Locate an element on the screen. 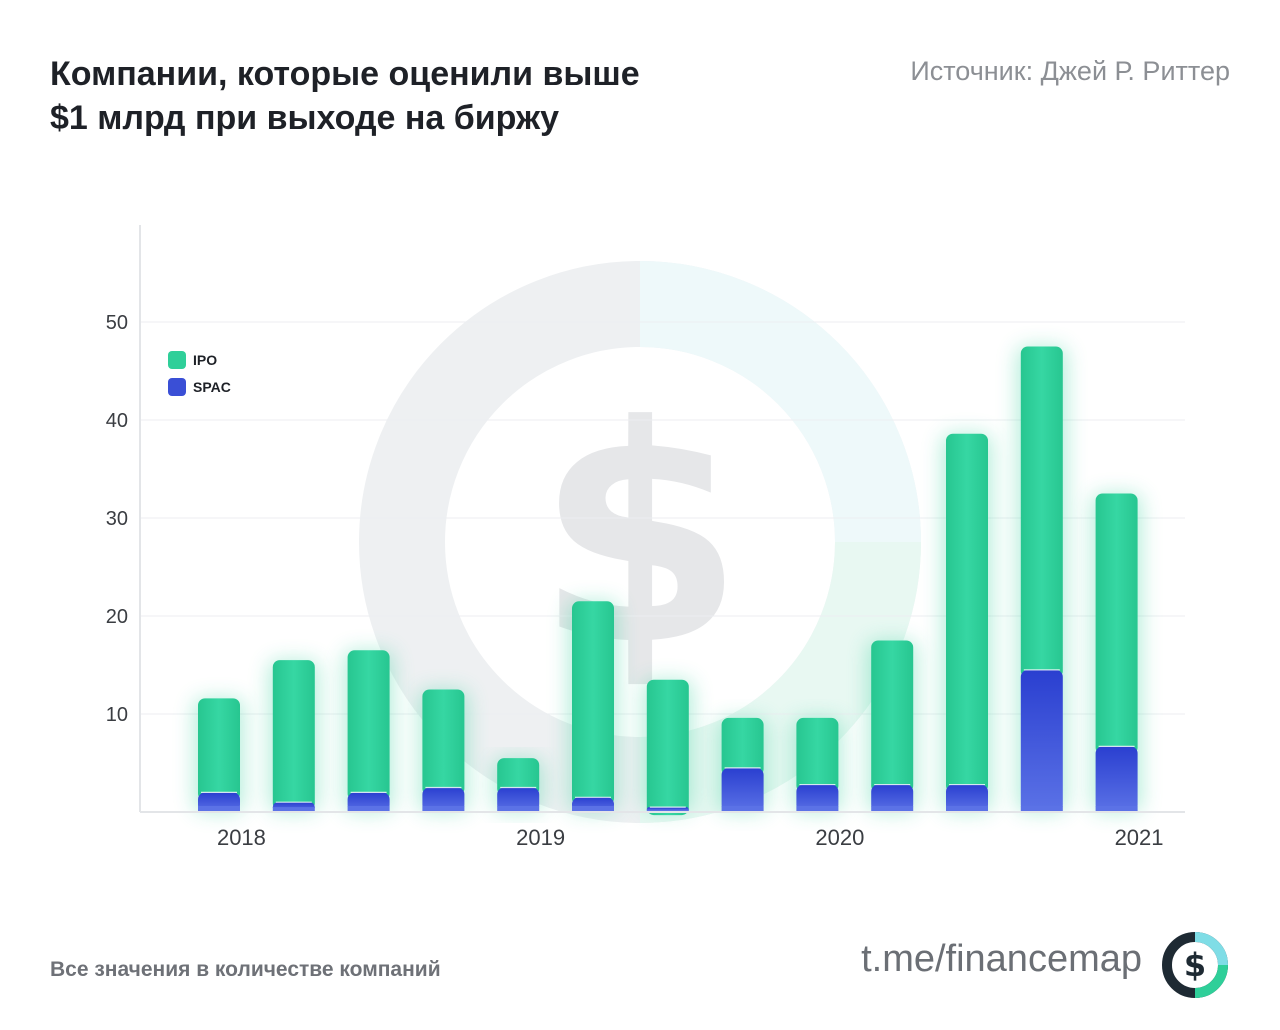 The height and width of the screenshot is (1030, 1280). legend-label-spac: SPAC is located at coordinates (212, 386).